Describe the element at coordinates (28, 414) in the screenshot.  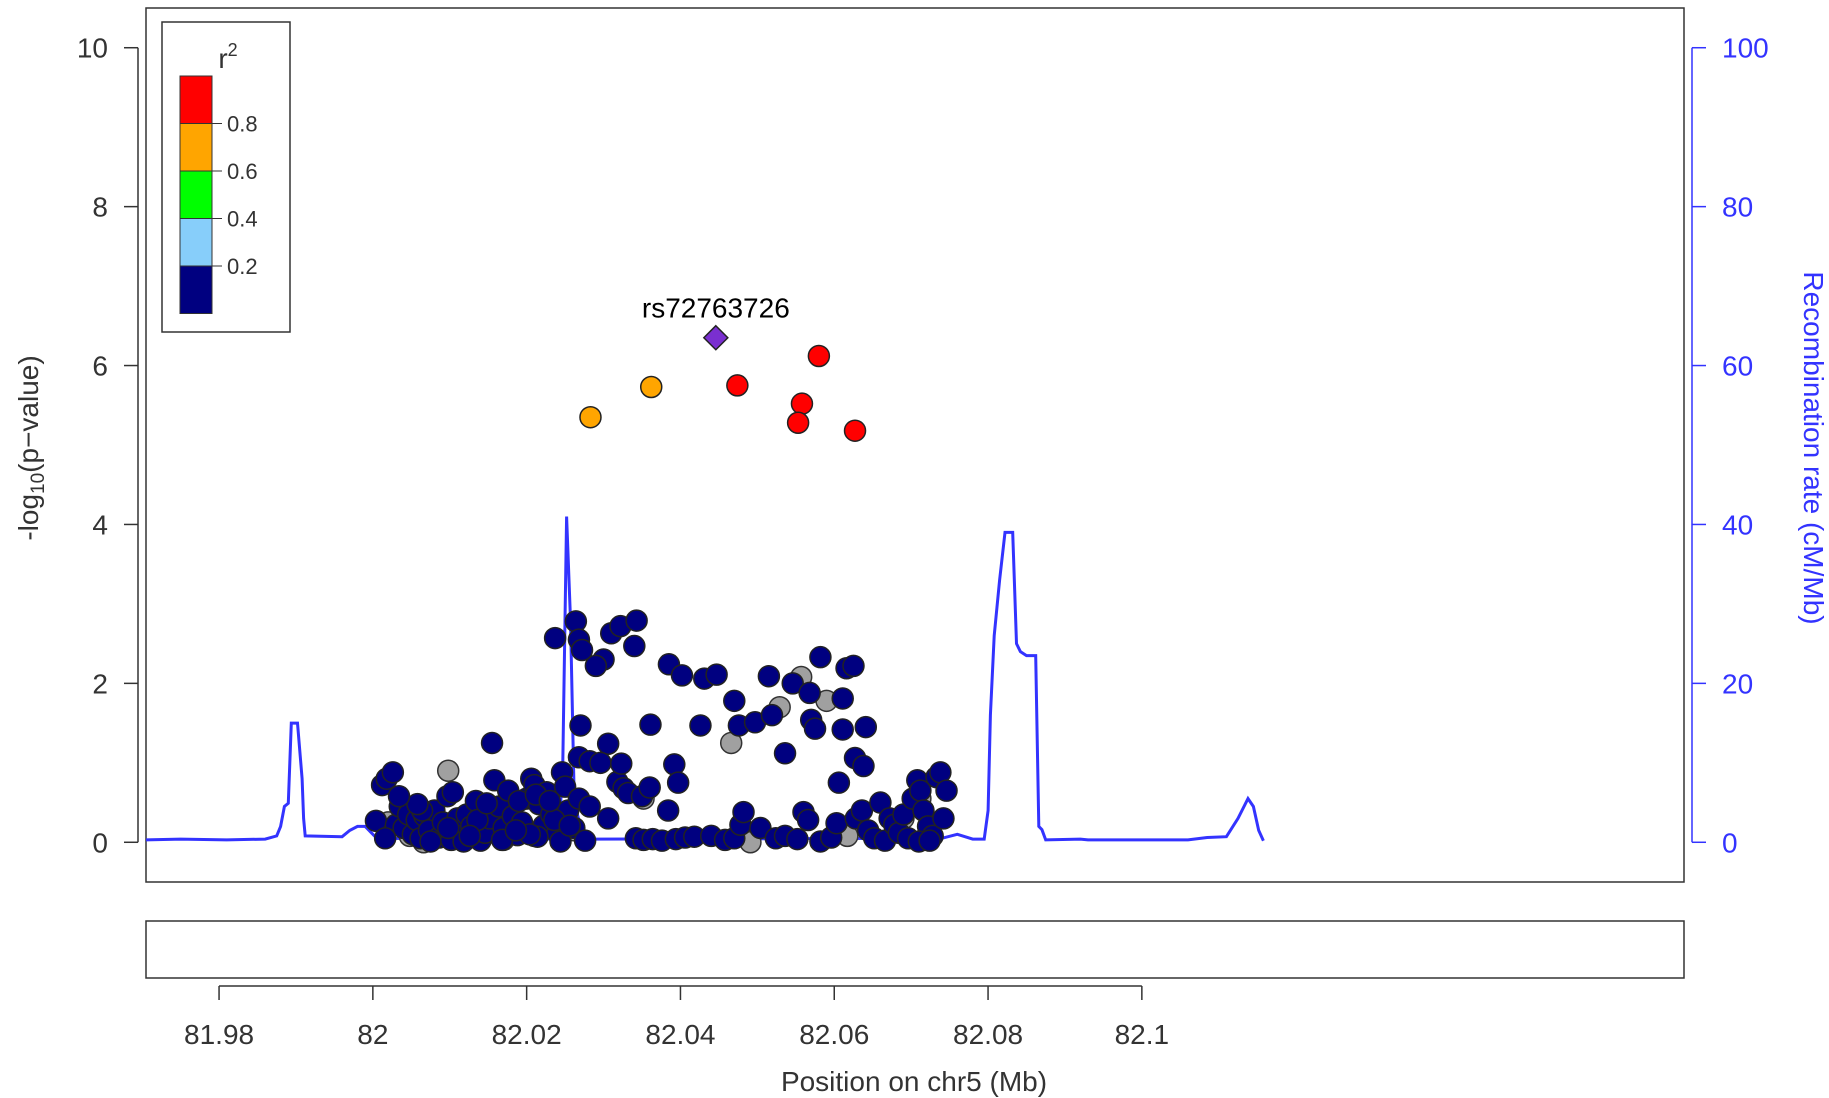
I see `y-axis-title-tail: (p−value)` at that location.